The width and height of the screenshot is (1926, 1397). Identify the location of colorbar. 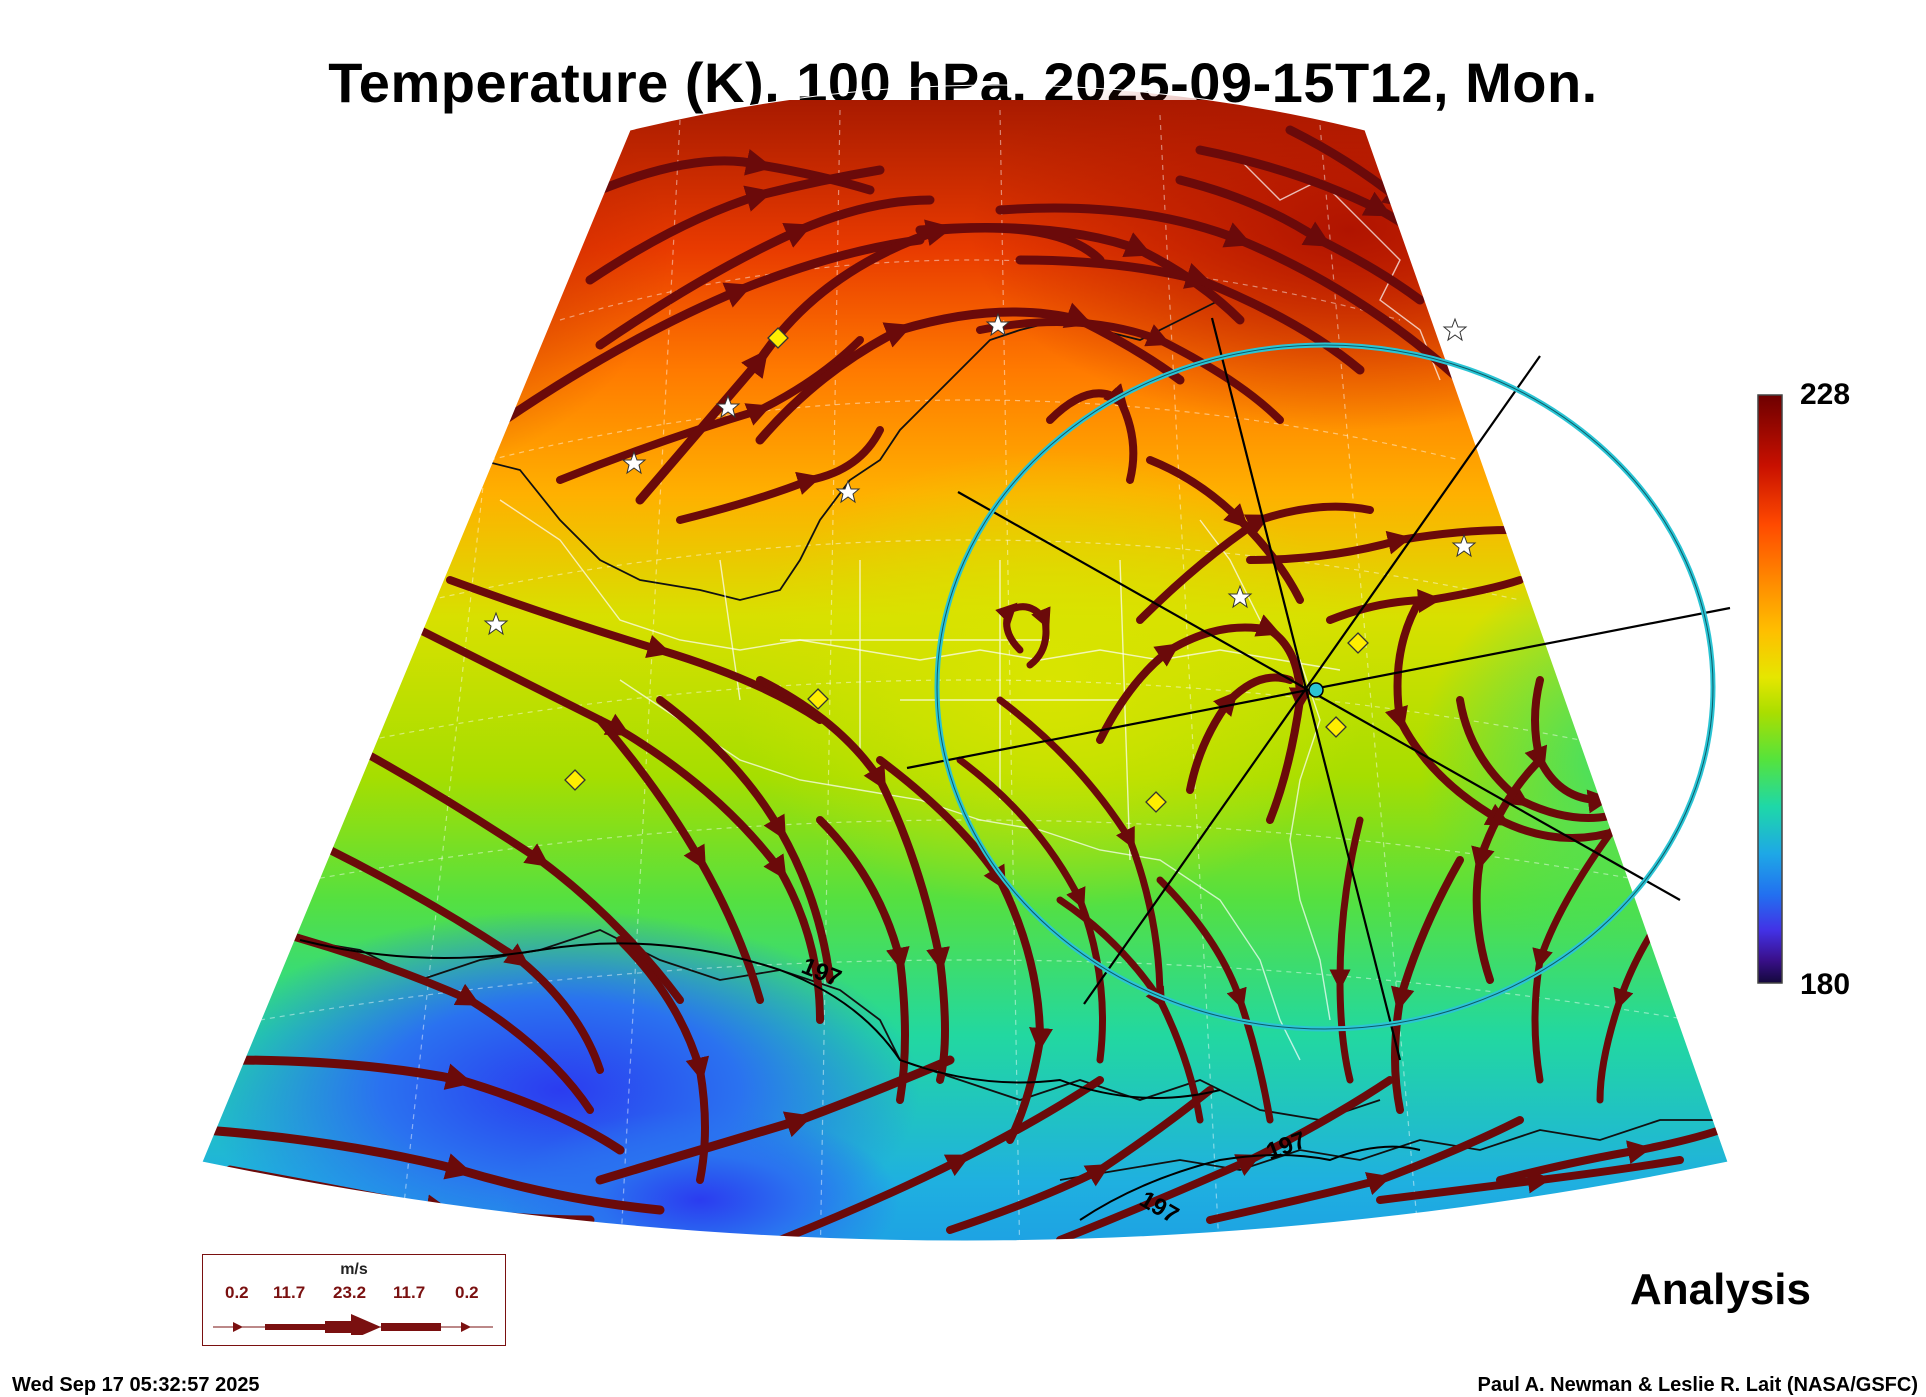
(1770, 689).